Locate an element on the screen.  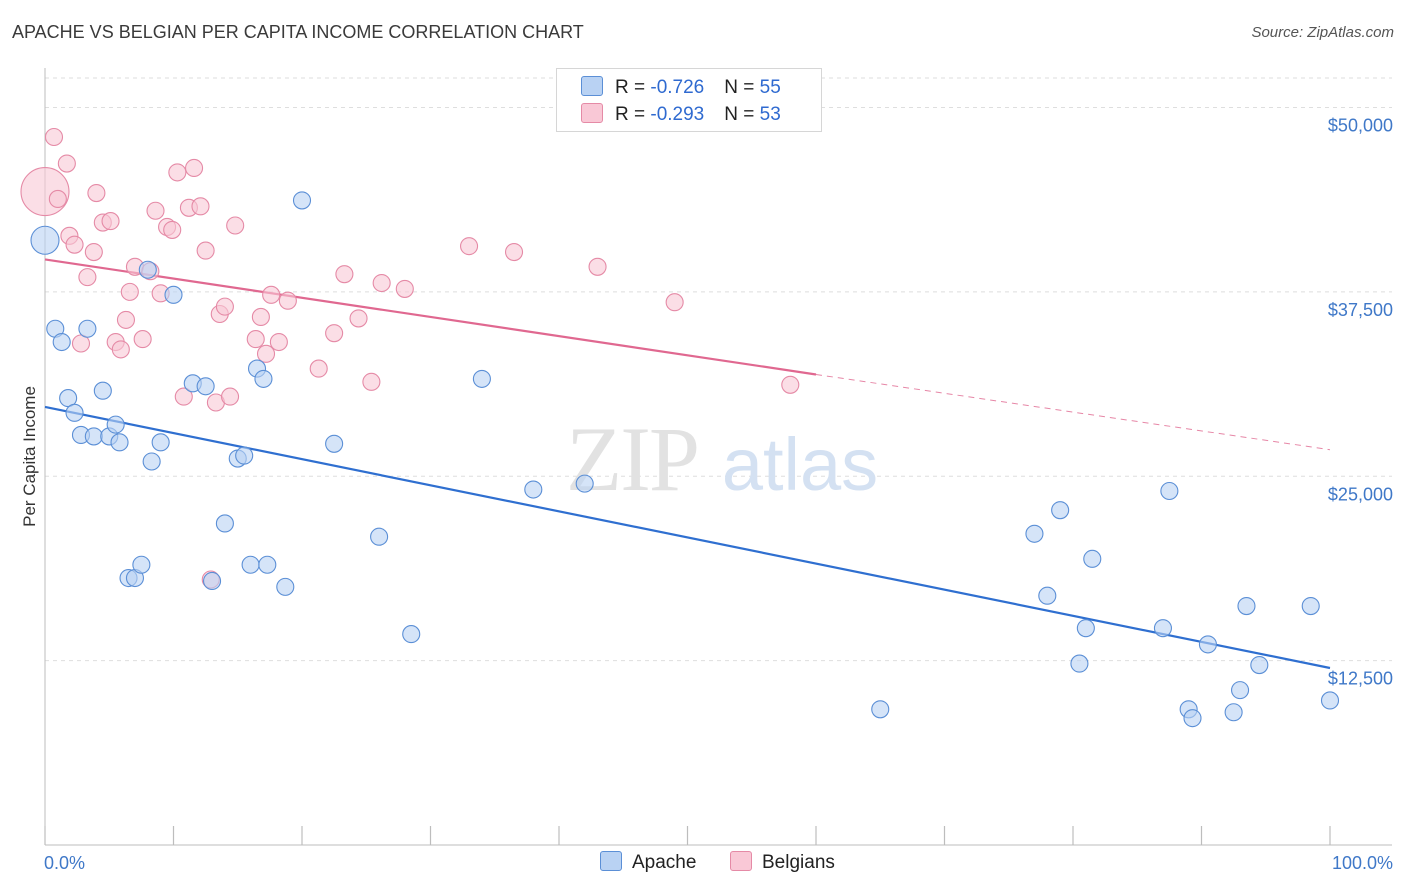
r-value: -0.726 is located at coordinates (677, 87).